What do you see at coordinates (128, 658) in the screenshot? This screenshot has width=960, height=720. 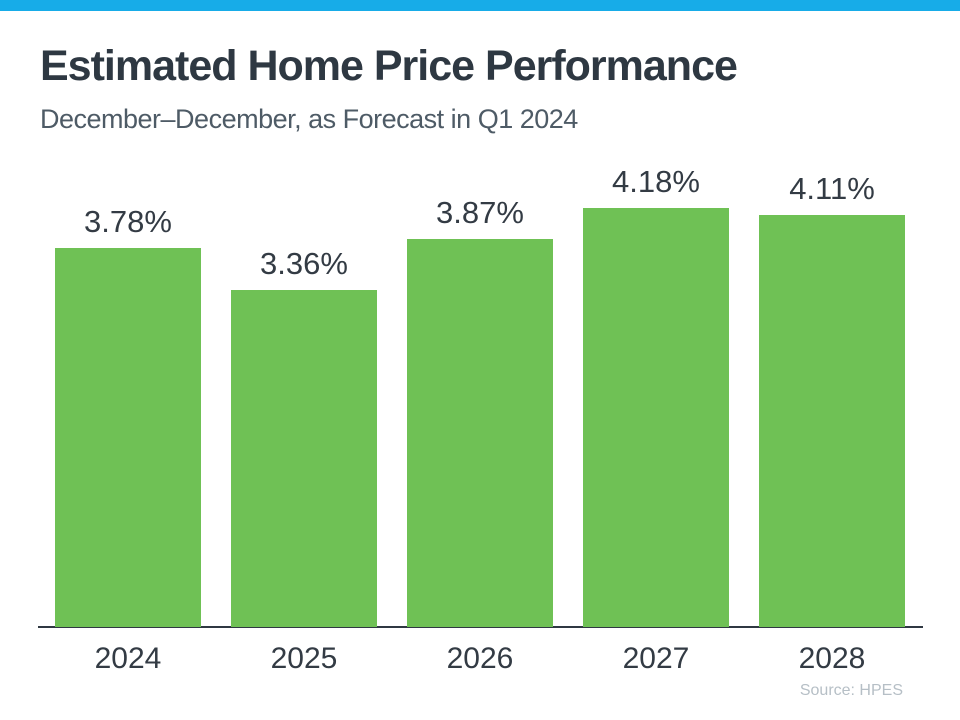 I see `x-axis-label: 2024` at bounding box center [128, 658].